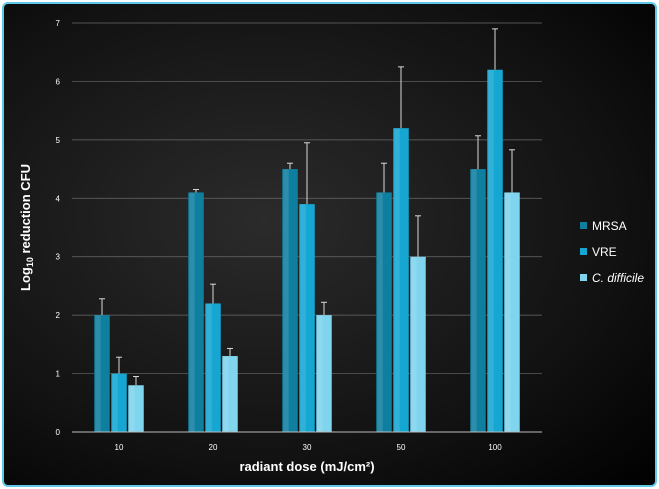  What do you see at coordinates (604, 252) in the screenshot?
I see `legend-label: VRE` at bounding box center [604, 252].